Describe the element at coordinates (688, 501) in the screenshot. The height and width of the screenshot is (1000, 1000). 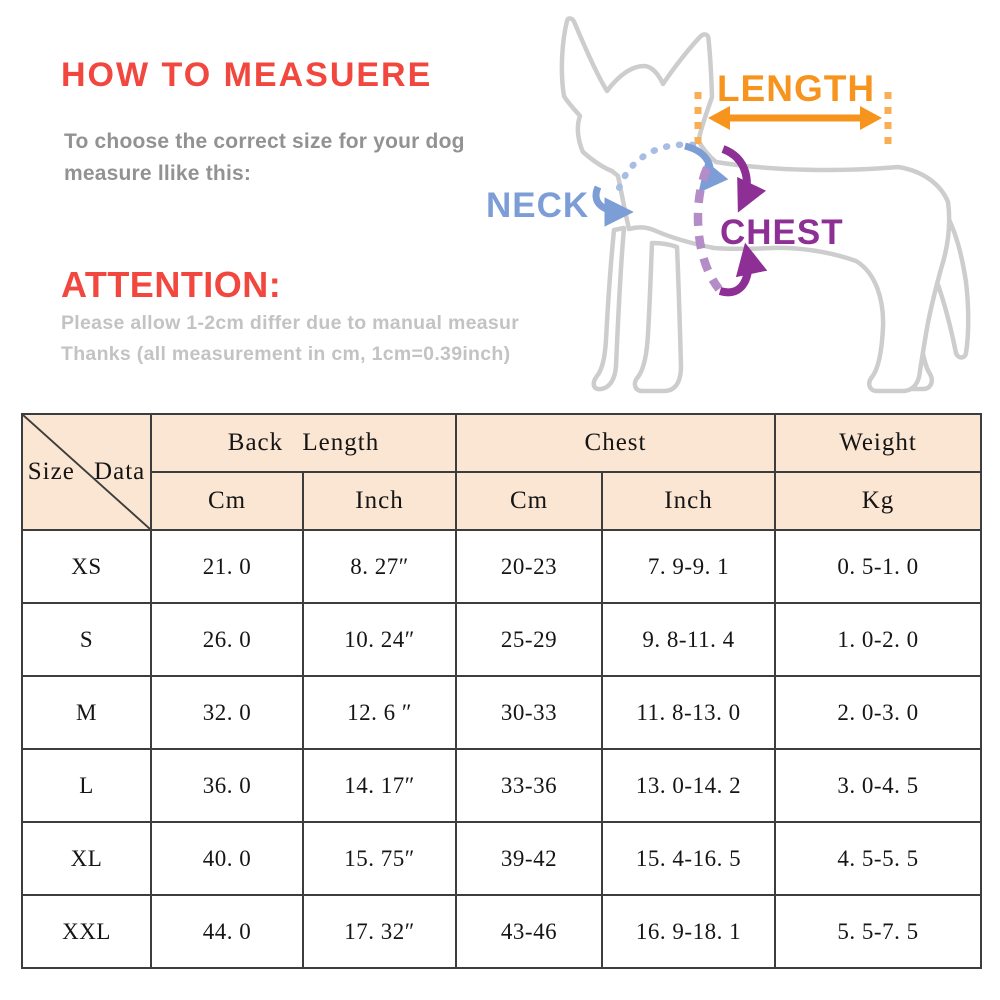
I see `col-chest-inch: Inch` at that location.